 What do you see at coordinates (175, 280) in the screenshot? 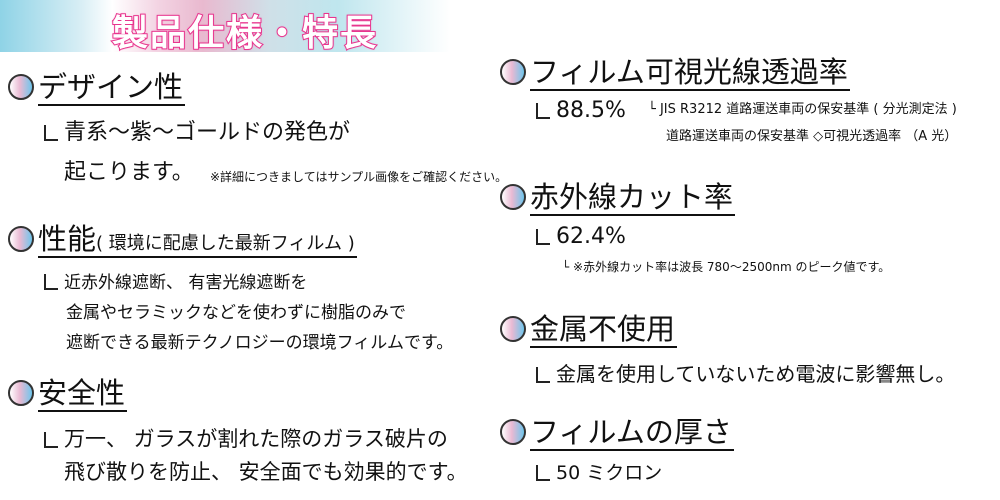
I see `performance-line-1: 近赤外線遮断、 有害光線遮断を` at bounding box center [175, 280].